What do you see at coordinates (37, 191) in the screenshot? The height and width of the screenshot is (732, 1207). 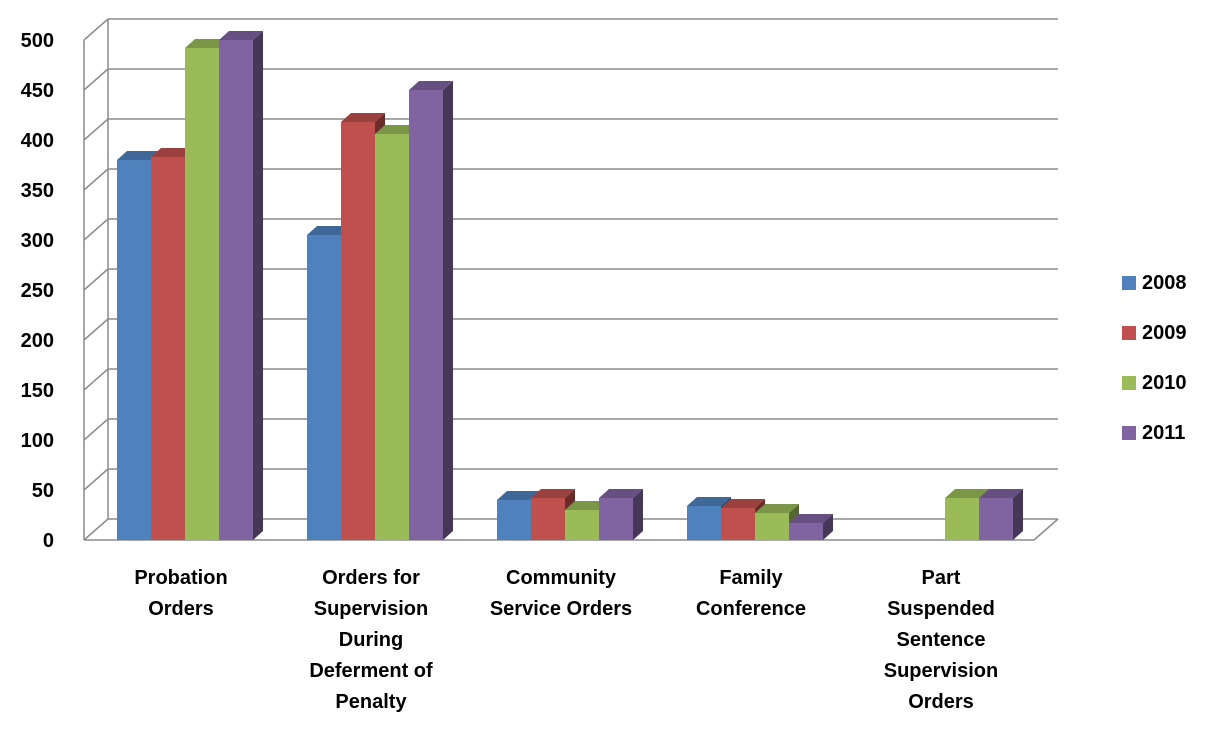 I see `y-tick-label: 350` at bounding box center [37, 191].